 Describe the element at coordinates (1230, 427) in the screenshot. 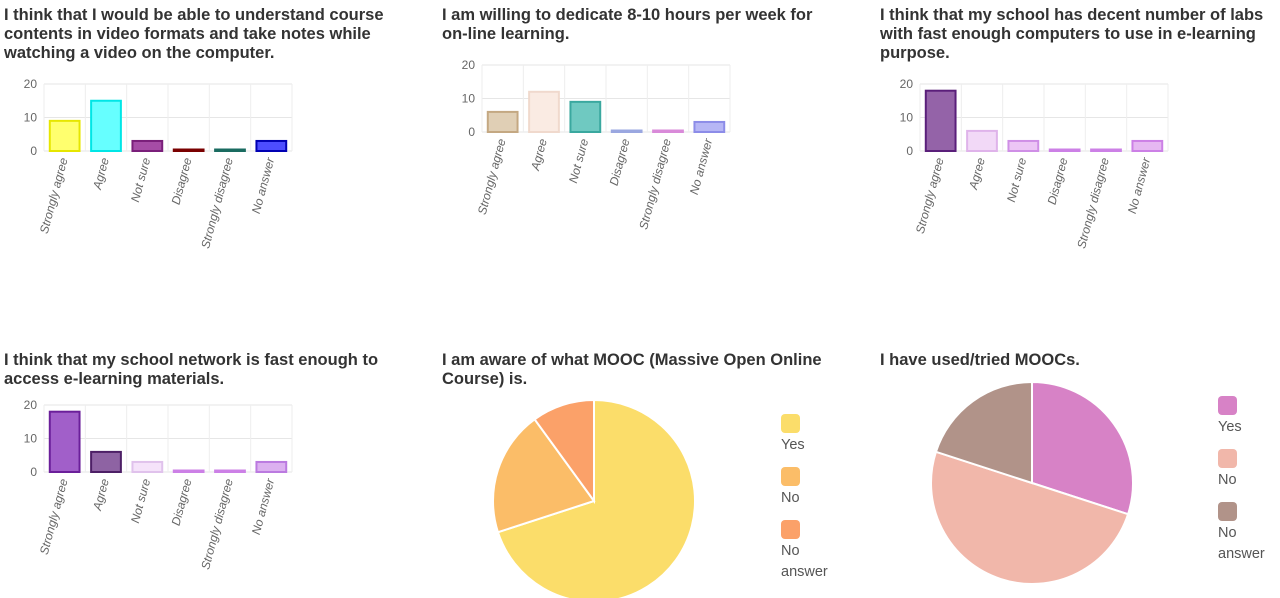

I see `legend-label: Yes` at that location.